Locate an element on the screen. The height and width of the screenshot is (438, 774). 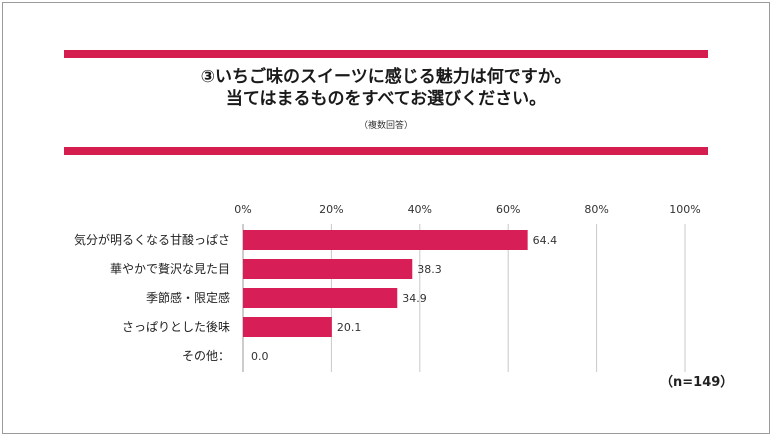
sample-size-note: （n=149） is located at coordinates (697, 382).